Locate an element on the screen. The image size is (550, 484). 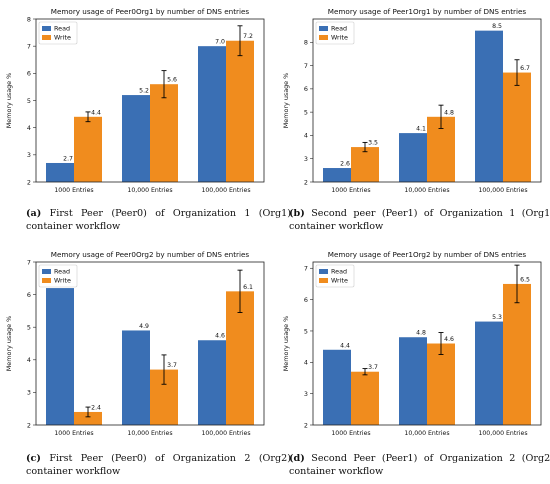
data-label: 5.6 is located at coordinates (172, 80).